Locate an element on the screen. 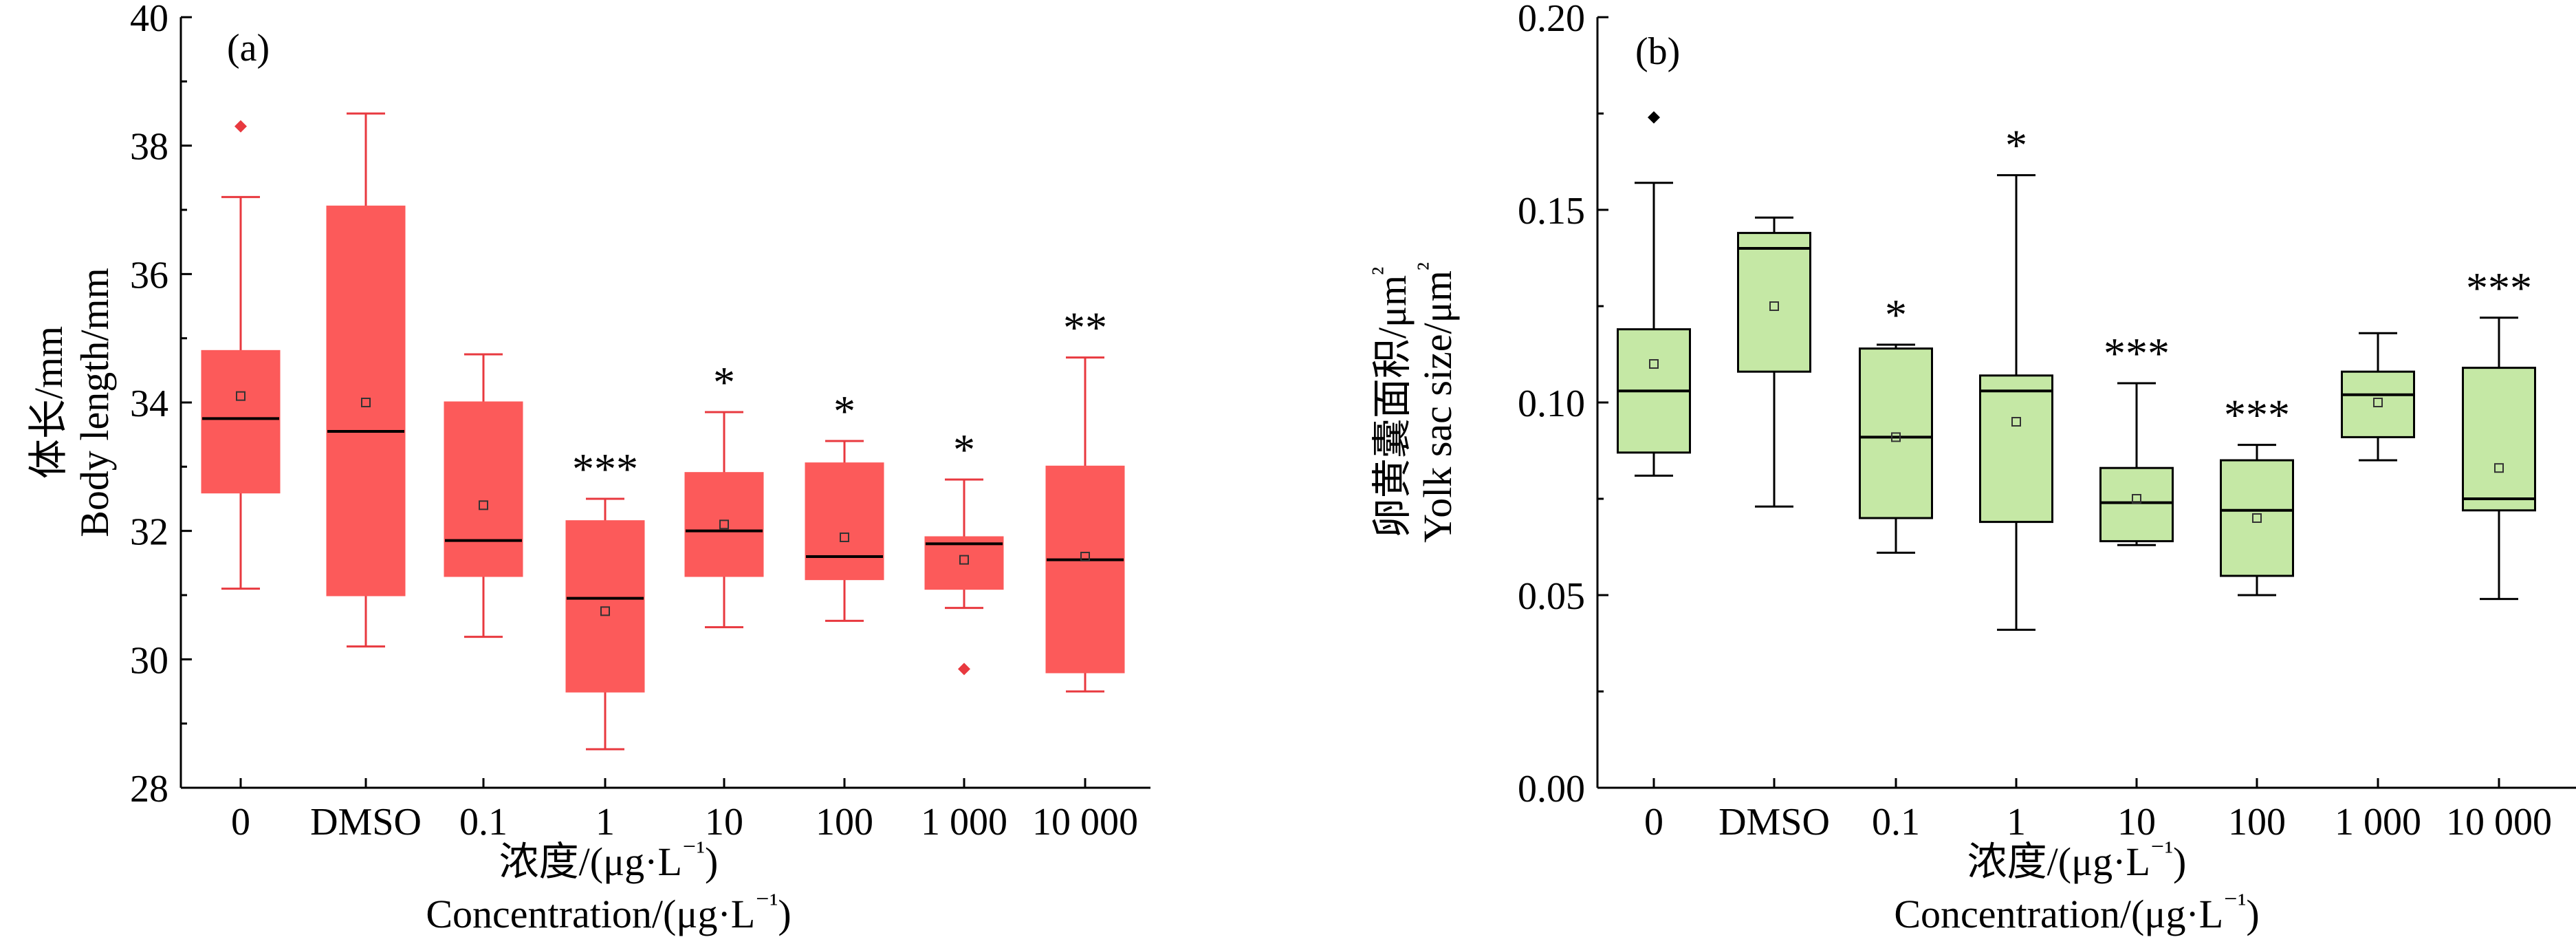  y-tick-label: 32 is located at coordinates (149, 532).